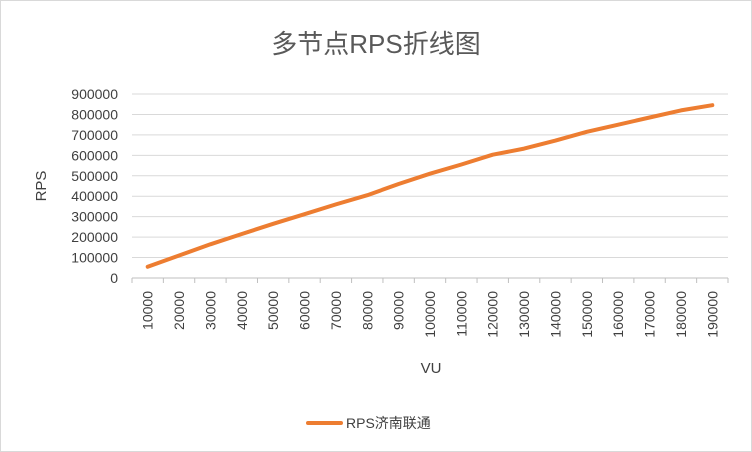  What do you see at coordinates (375, 44) in the screenshot?
I see `chart-title: 多节点RPS折线图` at bounding box center [375, 44].